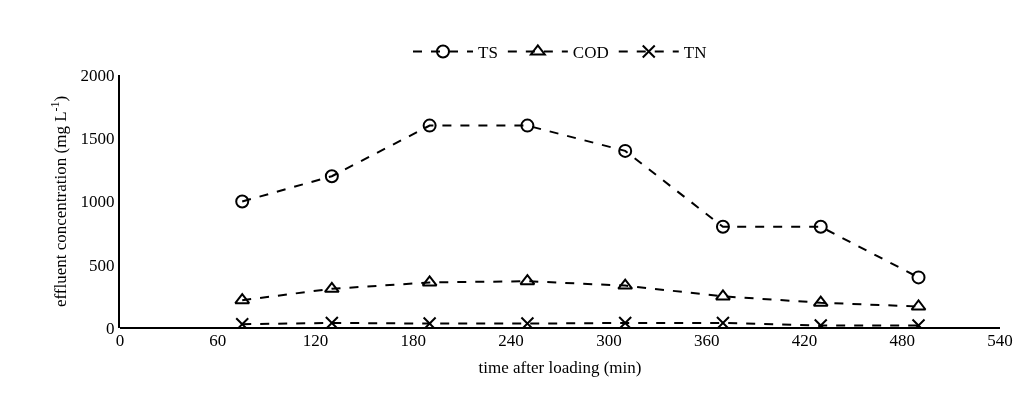 The width and height of the screenshot is (1025, 403). Describe the element at coordinates (1000, 340) in the screenshot. I see `x-tick-label: 540` at that location.